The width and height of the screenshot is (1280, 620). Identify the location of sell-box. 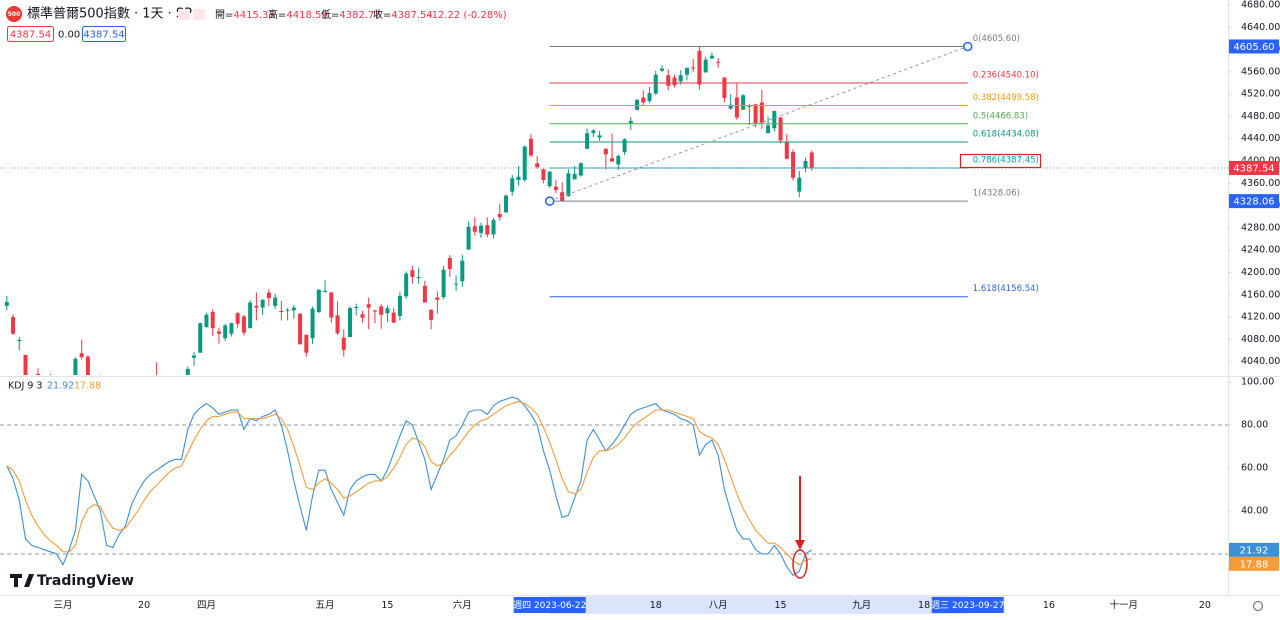
(30, 34).